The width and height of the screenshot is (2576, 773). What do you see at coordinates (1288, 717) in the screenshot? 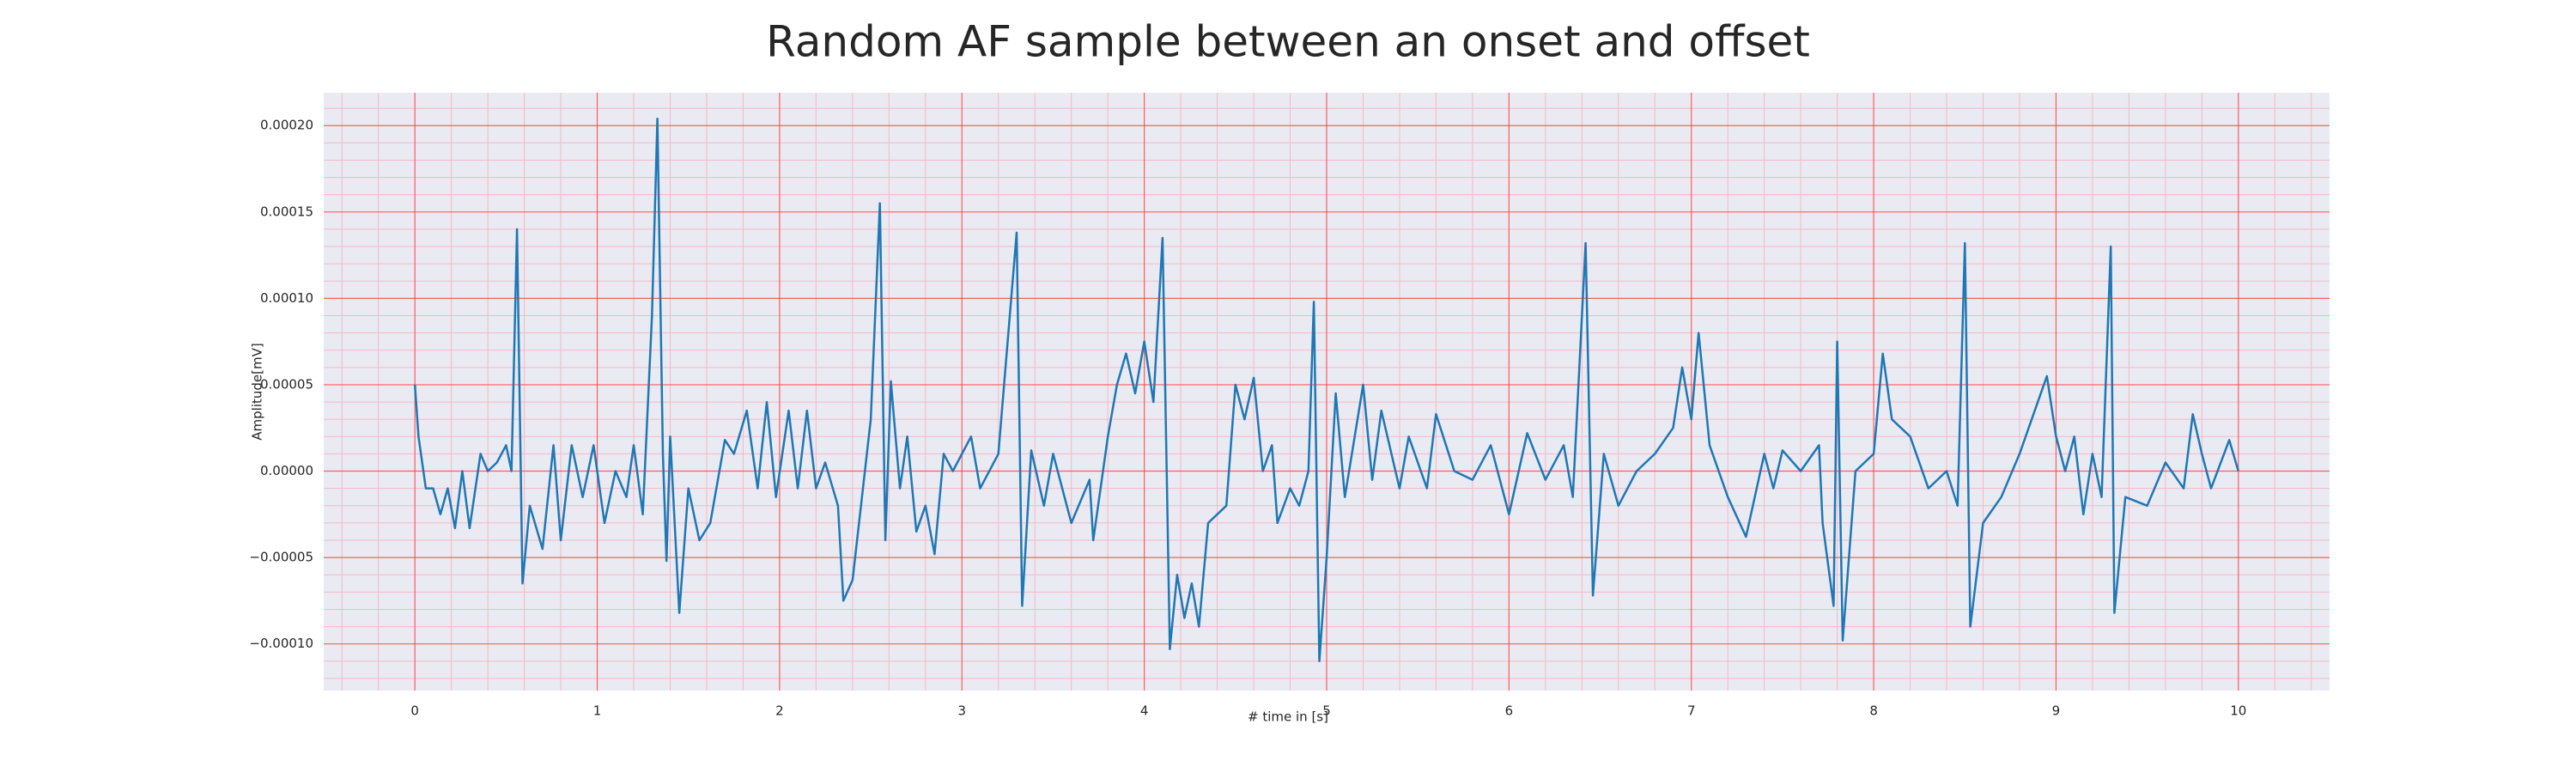
I see `x-axis-label: # time in [s]` at bounding box center [1288, 717].